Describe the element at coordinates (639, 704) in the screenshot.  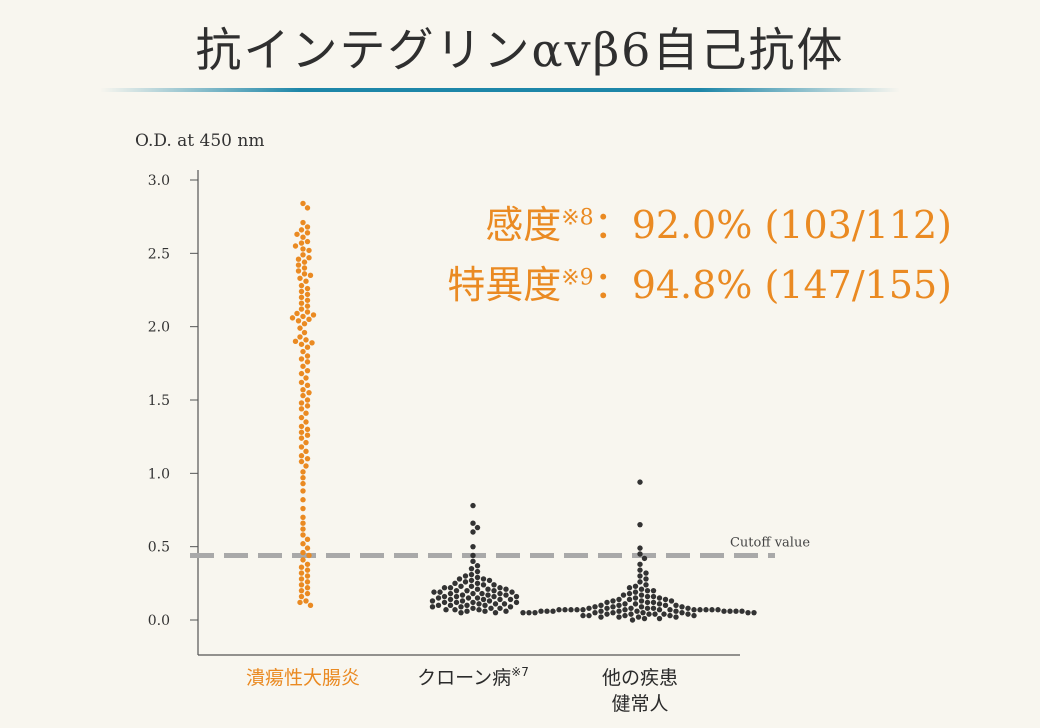
I see `category-label: 健常人` at that location.